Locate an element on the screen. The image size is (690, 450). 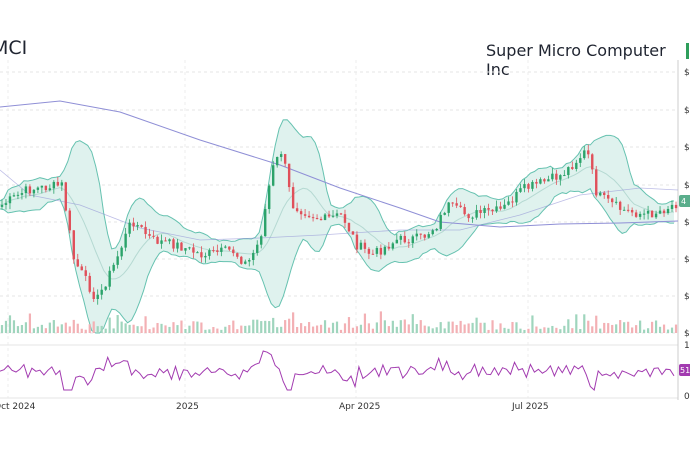
last-price-badge is located at coordinates (684, 201).